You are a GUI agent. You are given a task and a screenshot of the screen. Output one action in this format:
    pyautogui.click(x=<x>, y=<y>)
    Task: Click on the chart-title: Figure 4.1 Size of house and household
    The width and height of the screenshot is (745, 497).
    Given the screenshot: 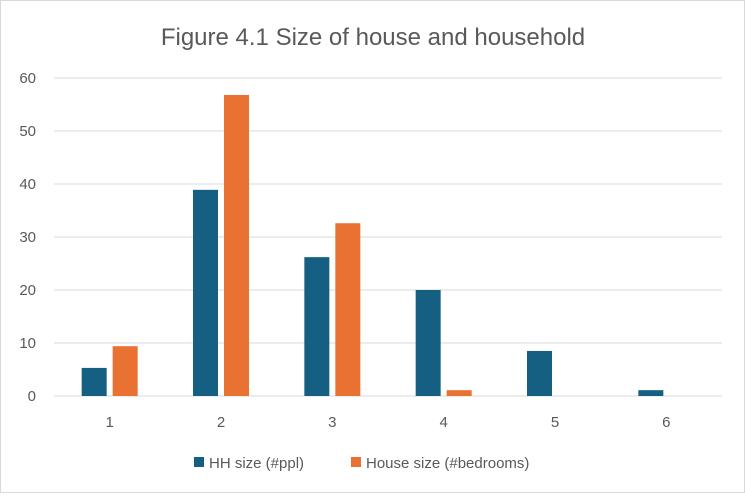 What is the action you would take?
    pyautogui.click(x=373, y=37)
    